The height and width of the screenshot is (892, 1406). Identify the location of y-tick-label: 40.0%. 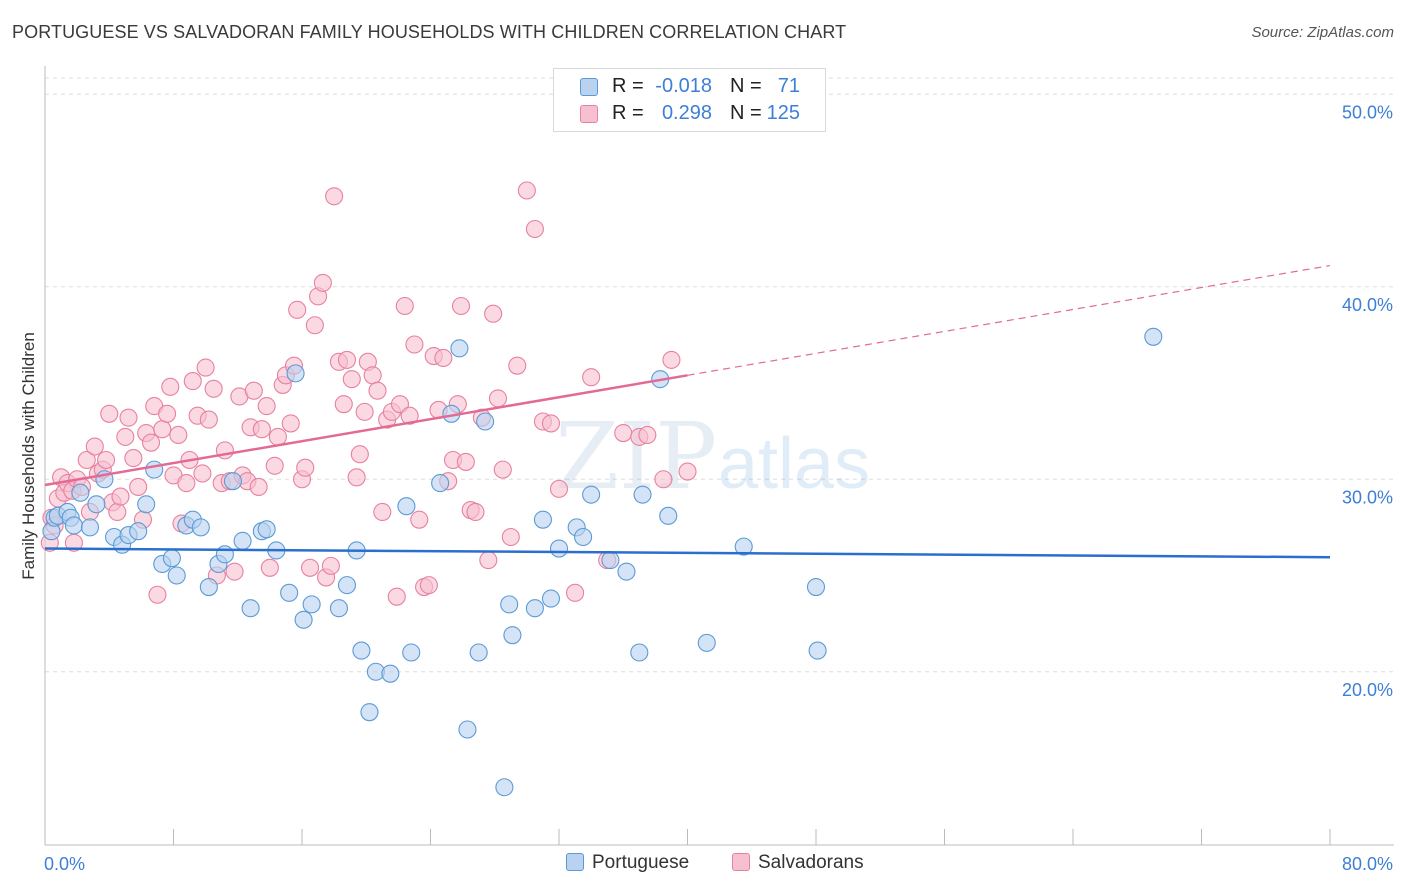
(1367, 305).